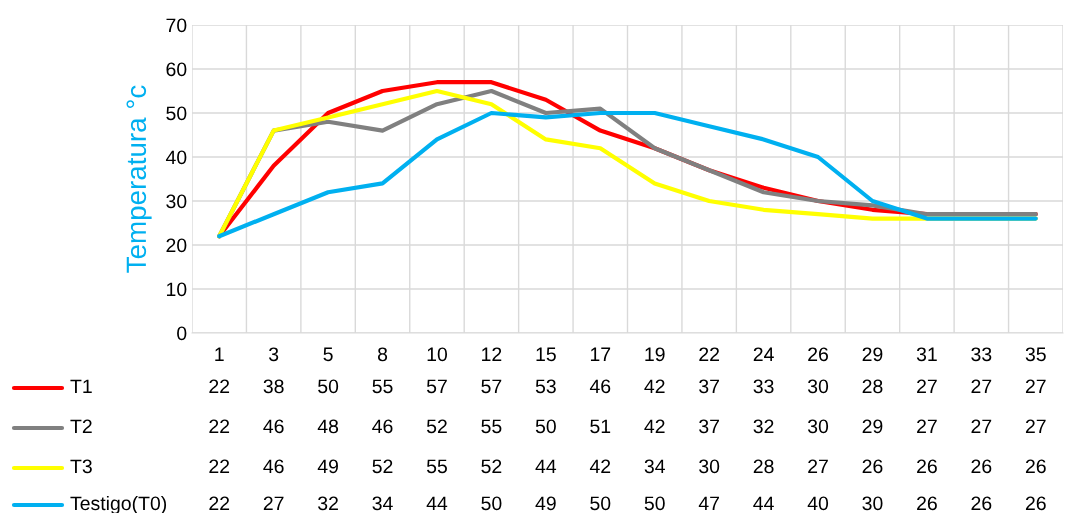 The image size is (1065, 513). I want to click on x-tick-label: 19, so click(655, 354).